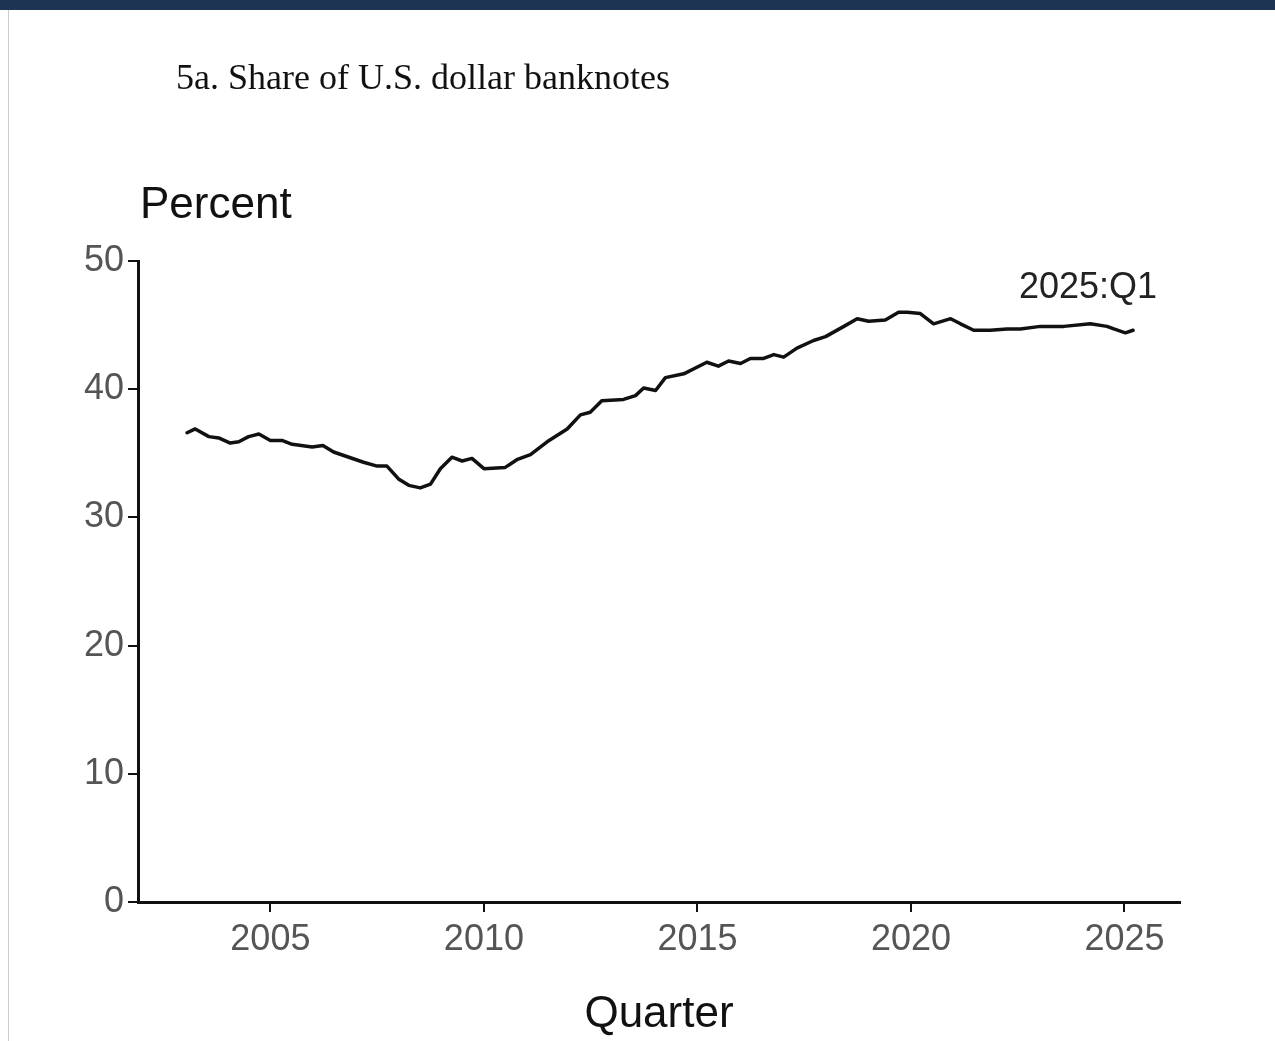 The height and width of the screenshot is (1041, 1275). Describe the element at coordinates (270, 937) in the screenshot. I see `x-tick-label: 2005` at that location.